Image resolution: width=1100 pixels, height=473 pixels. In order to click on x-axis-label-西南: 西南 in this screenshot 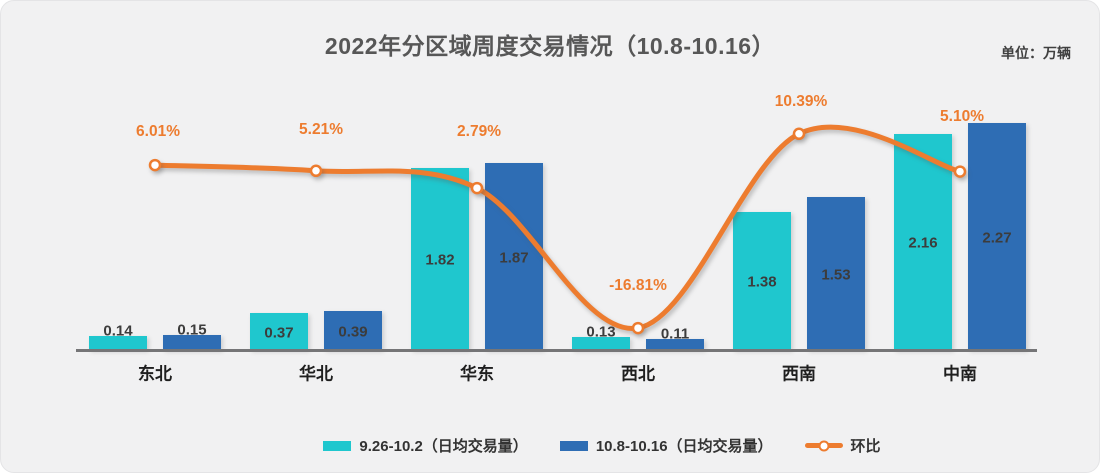, I will do `click(799, 374)`.